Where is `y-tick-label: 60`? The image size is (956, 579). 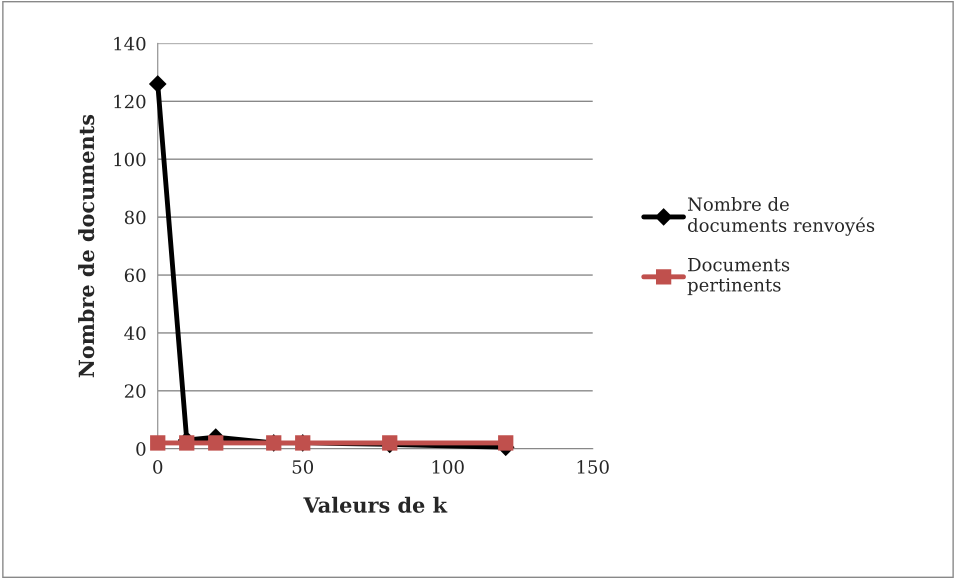
y-tick-label: 60 is located at coordinates (135, 275).